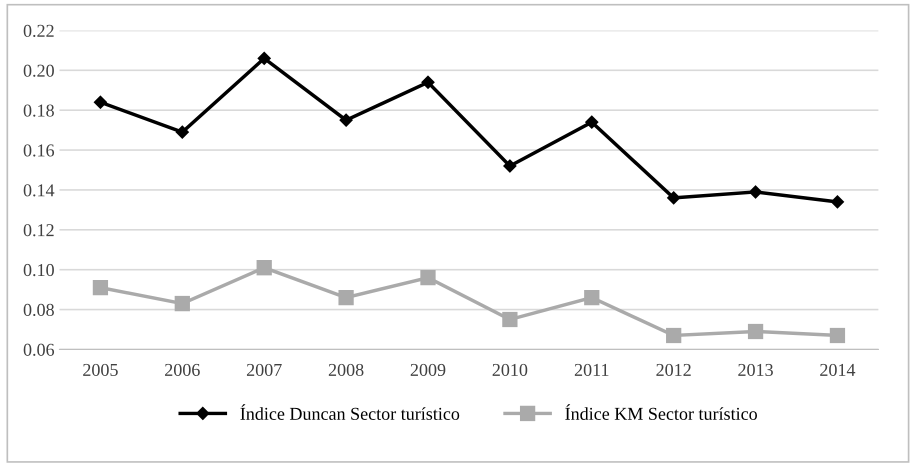 This screenshot has height=469, width=915. What do you see at coordinates (510, 370) in the screenshot?
I see `x-tick-label: 2010` at bounding box center [510, 370].